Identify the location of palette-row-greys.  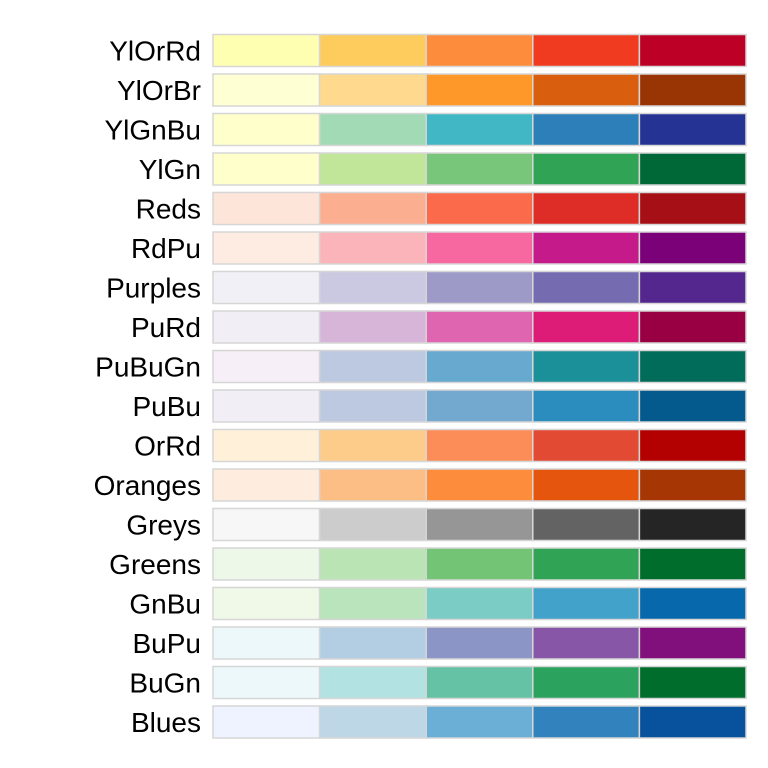
(479, 524).